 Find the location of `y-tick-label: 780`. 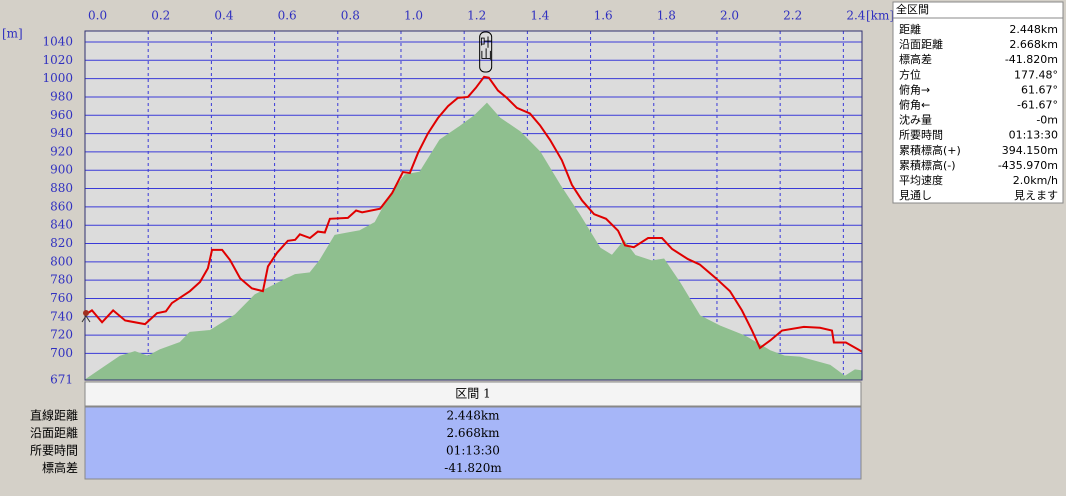

y-tick-label: 780 is located at coordinates (61, 280).